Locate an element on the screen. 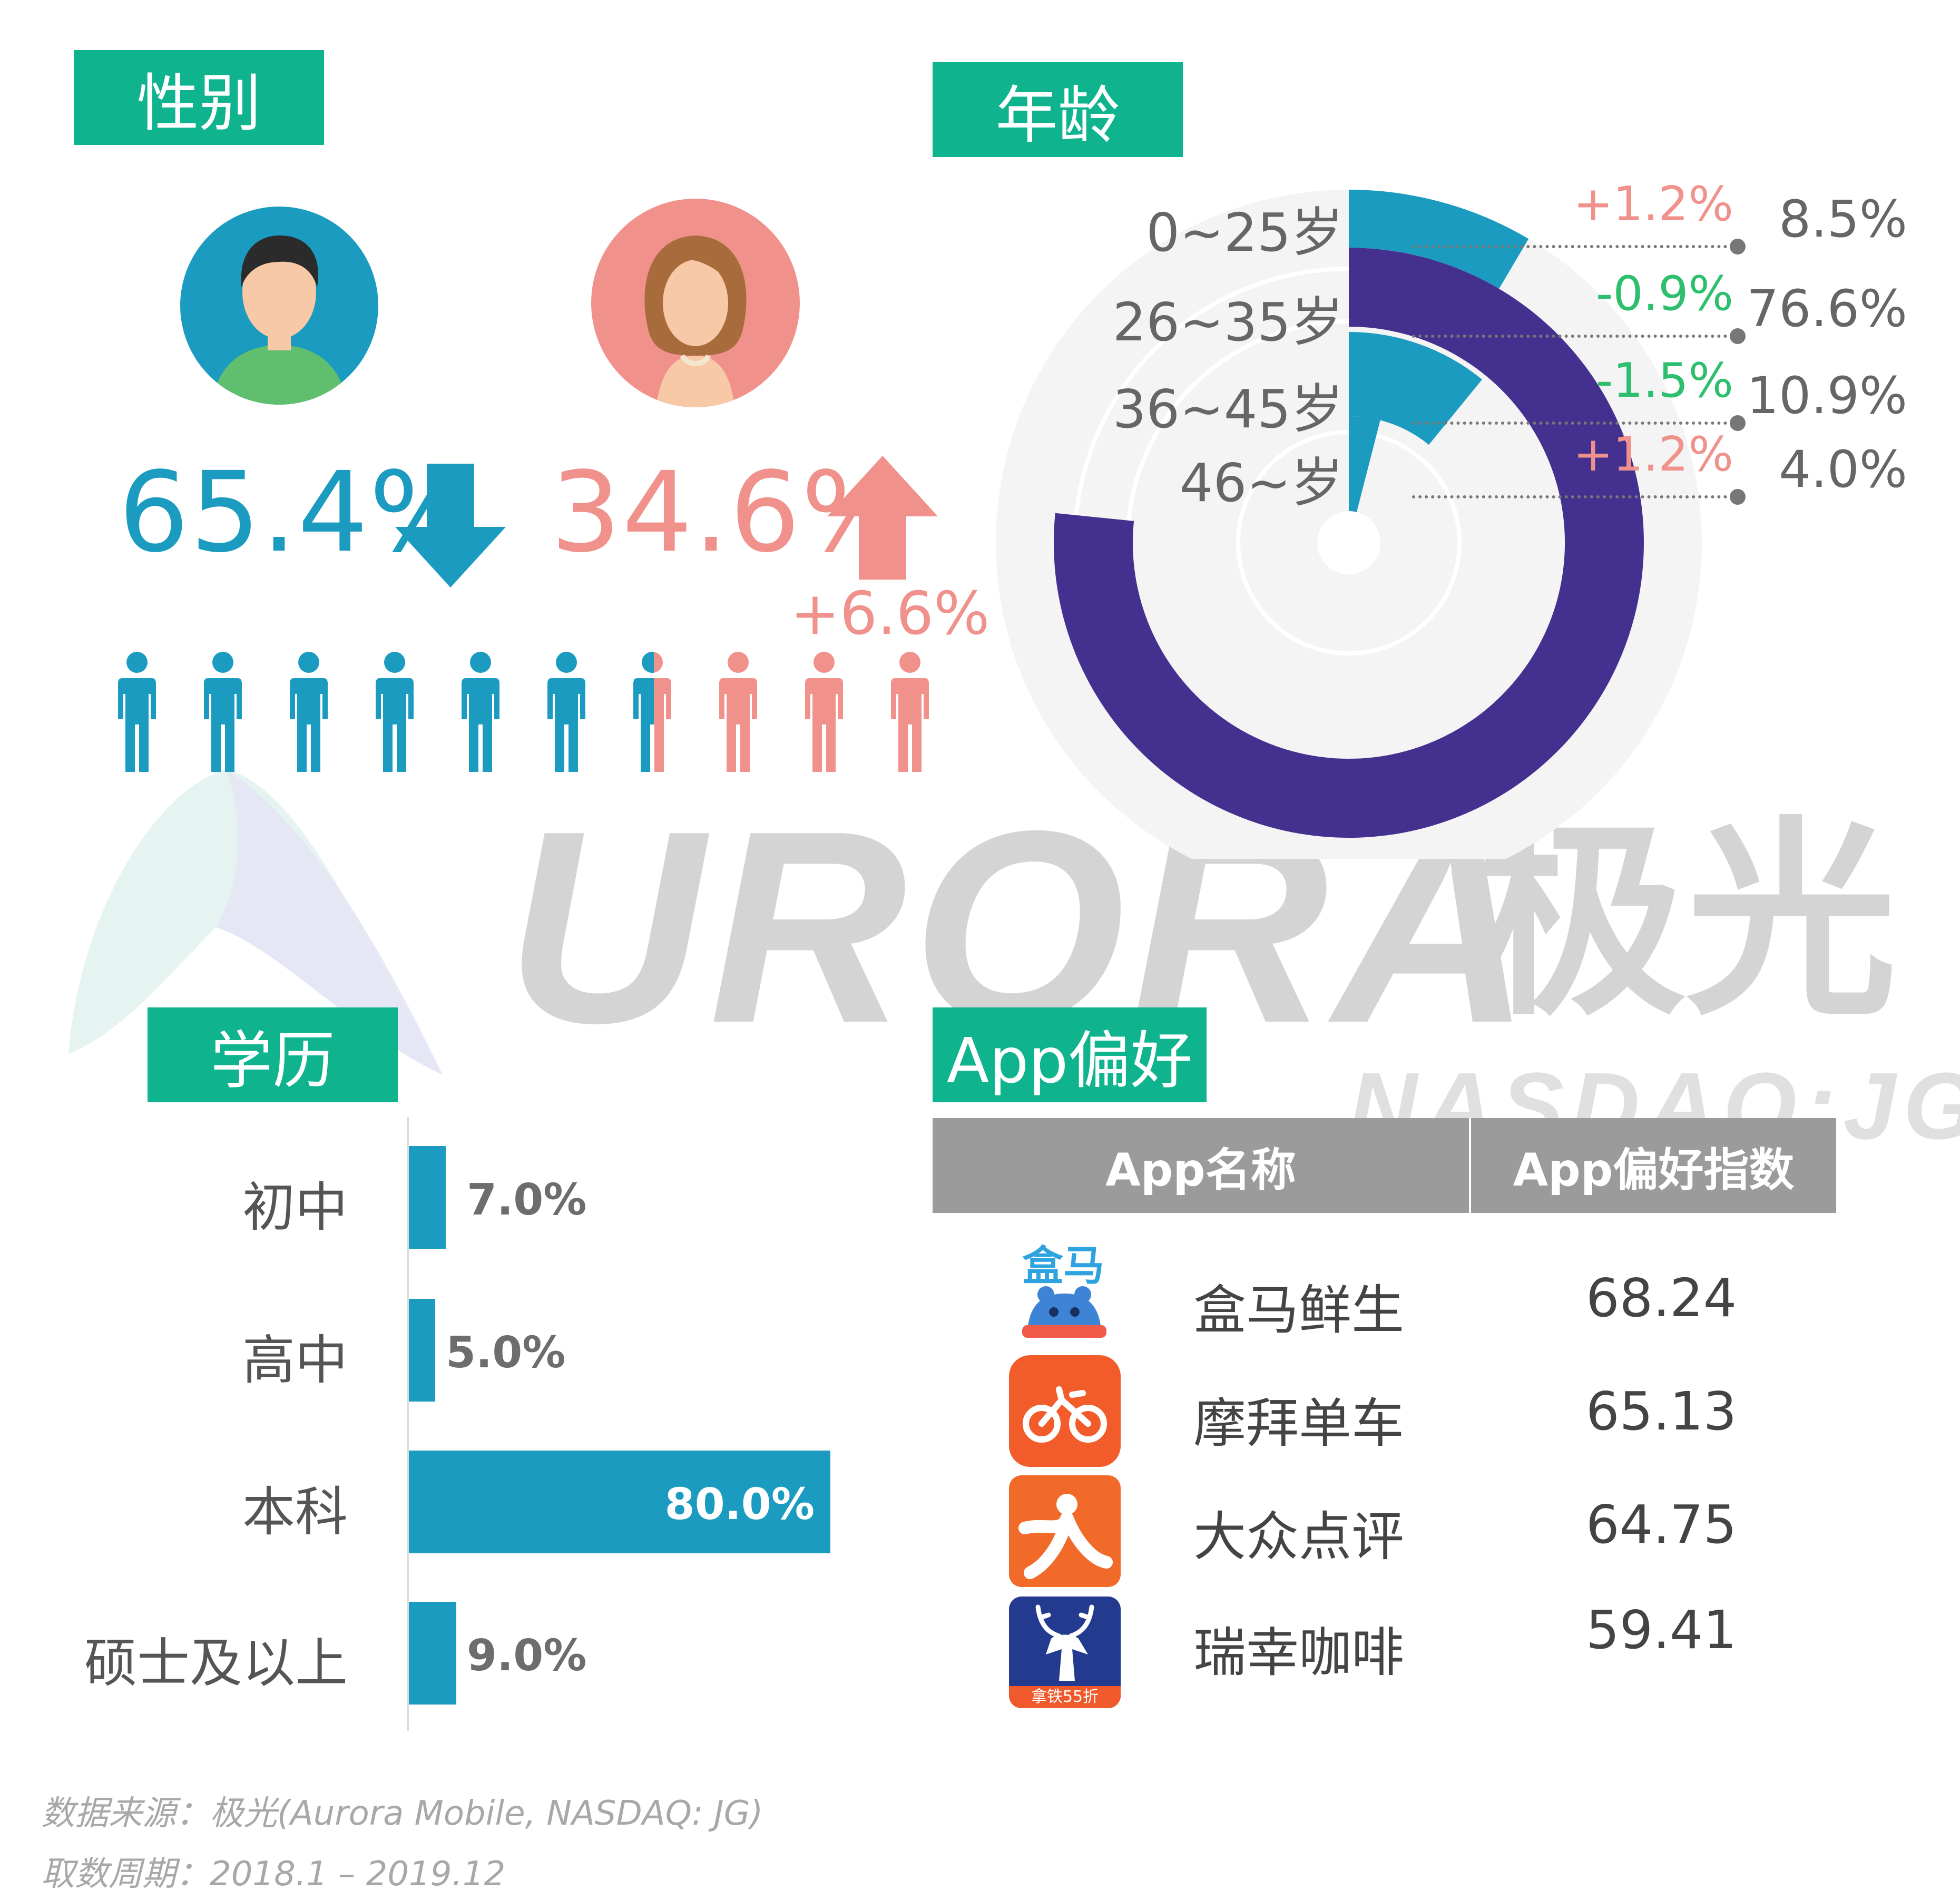 The height and width of the screenshot is (1900, 1960). education-label-2: 本科 is located at coordinates (295, 1512).